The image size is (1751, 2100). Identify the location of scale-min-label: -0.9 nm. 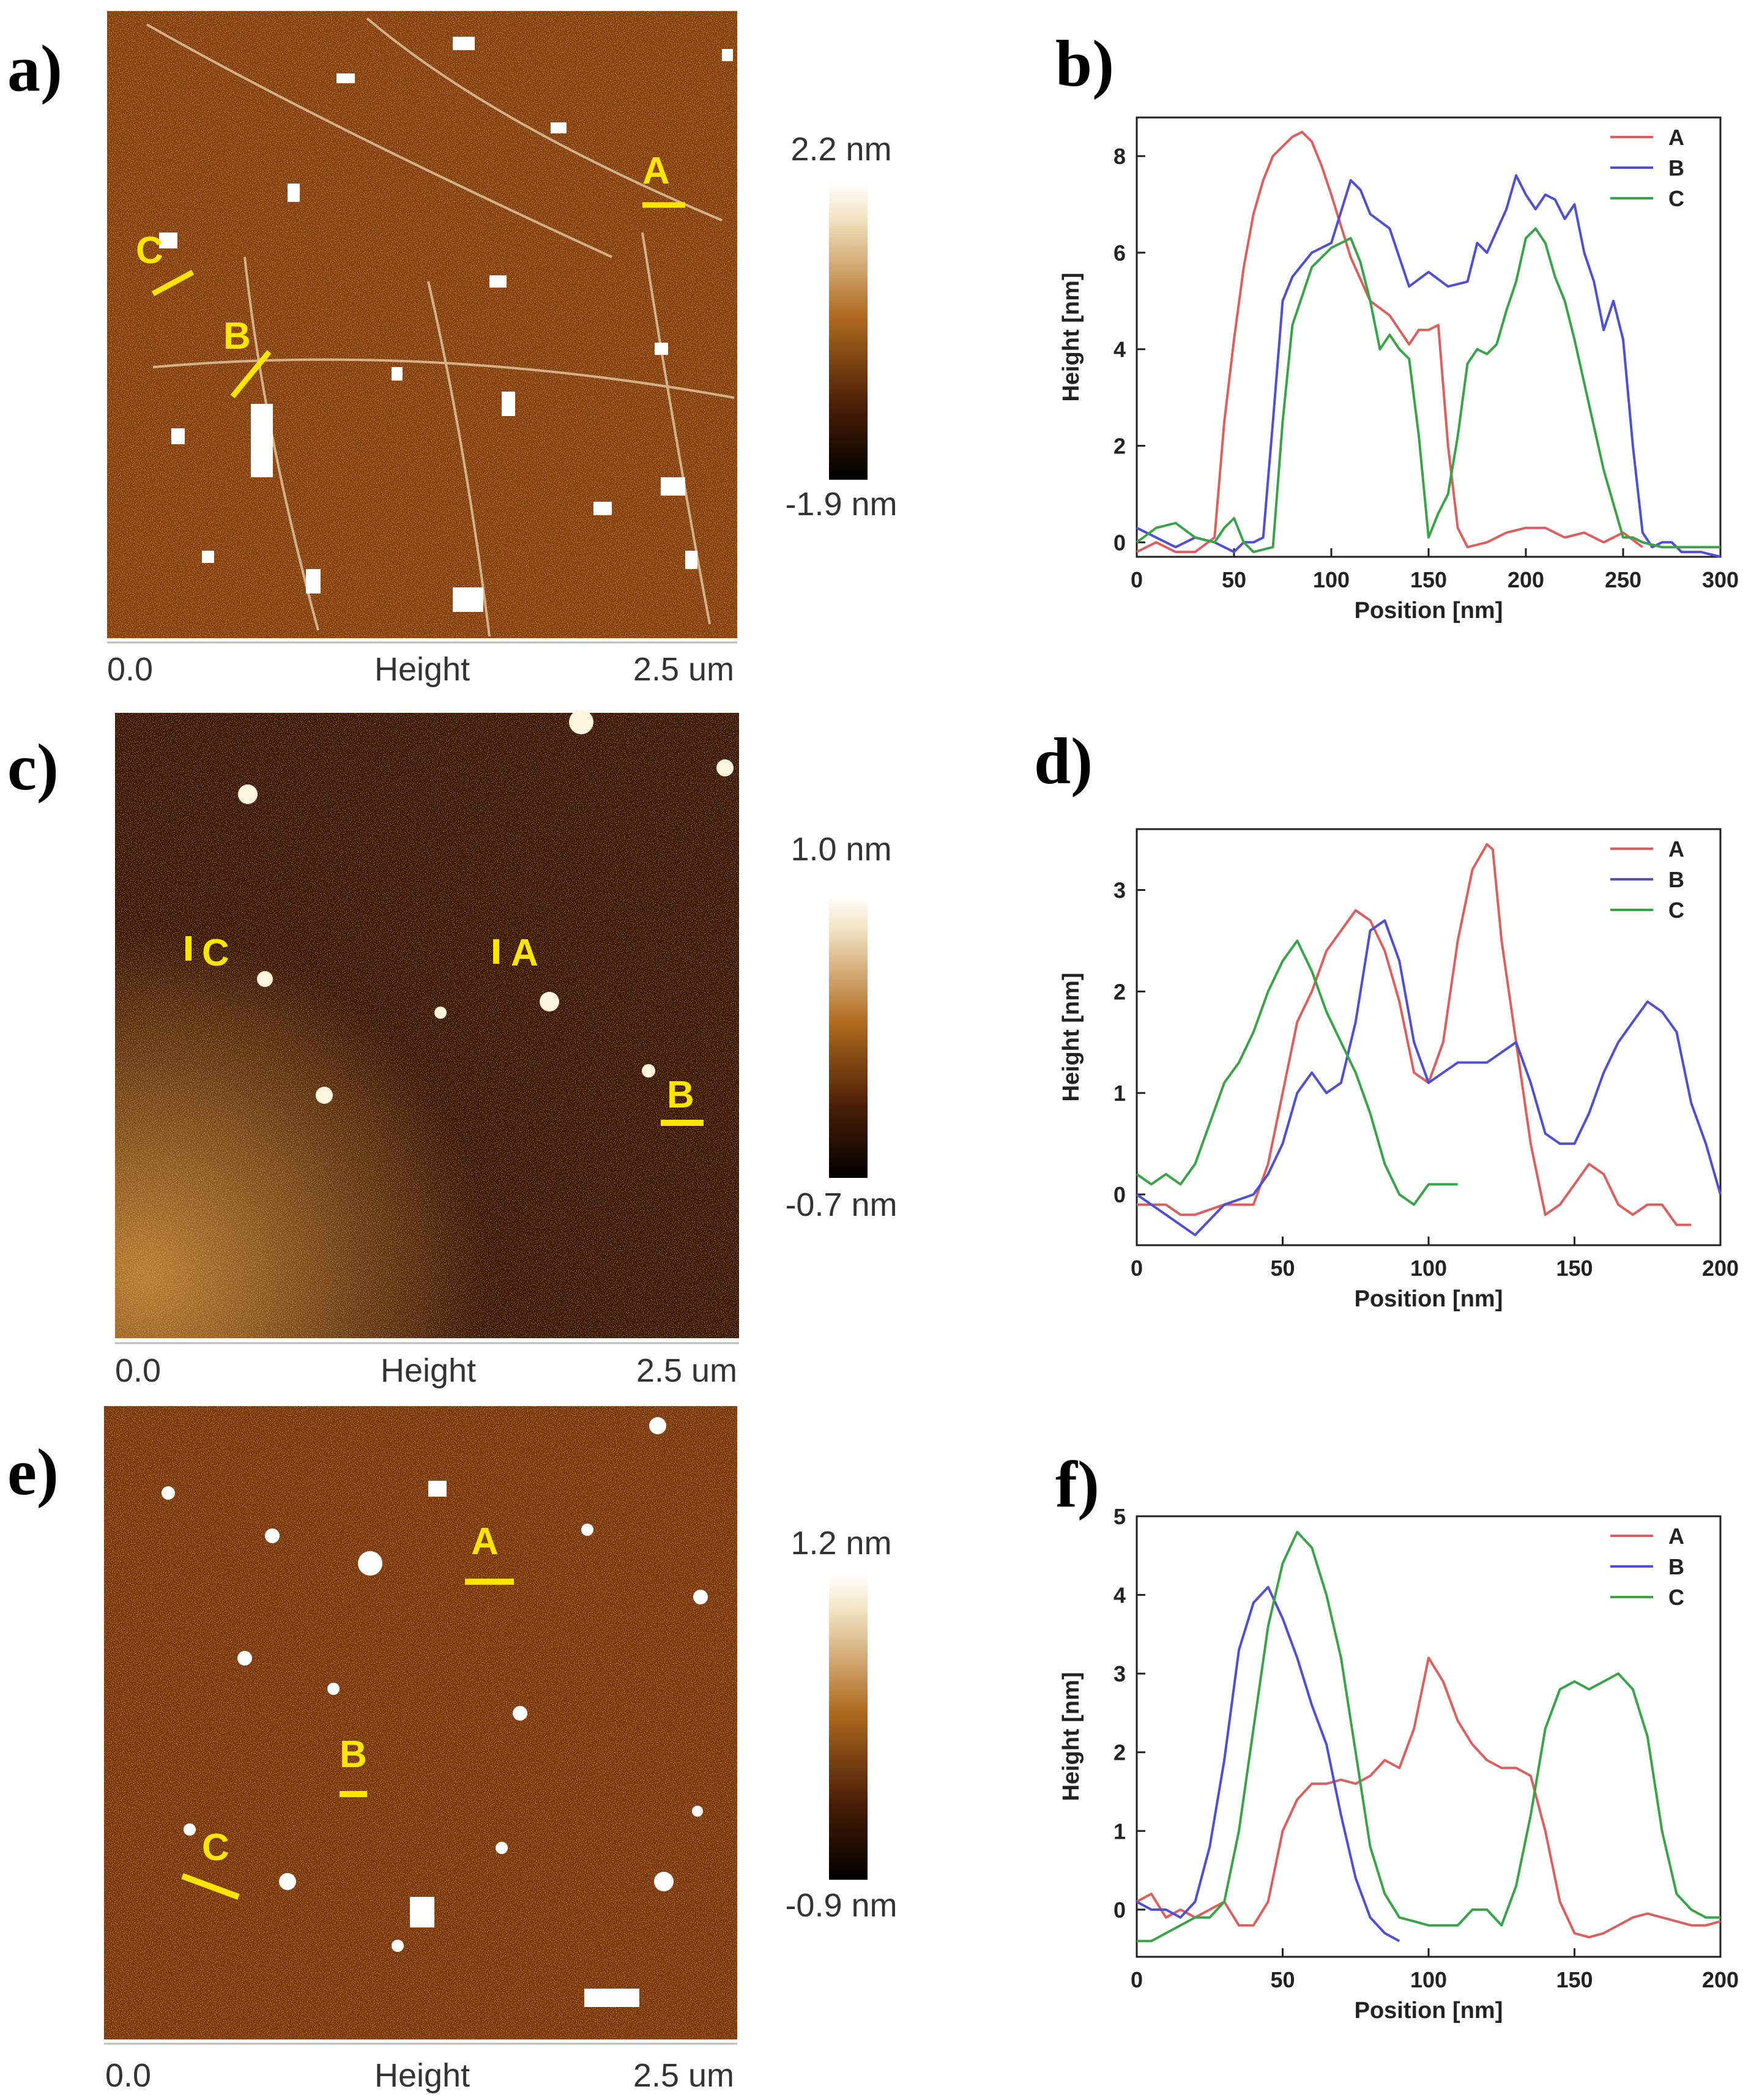
(841, 1906).